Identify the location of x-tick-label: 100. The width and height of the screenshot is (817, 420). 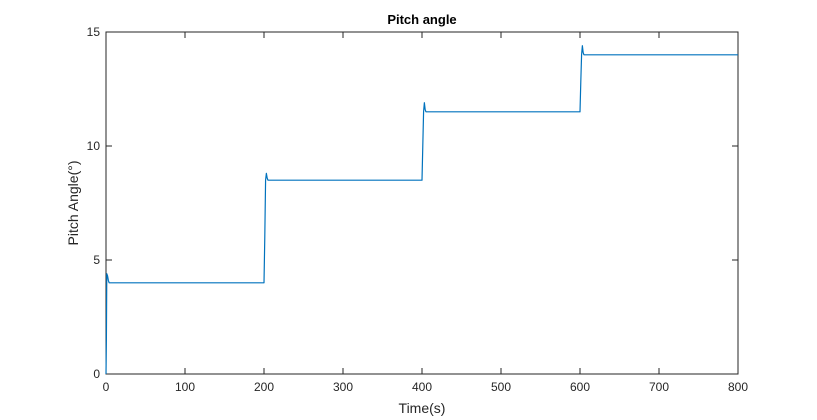
(185, 387).